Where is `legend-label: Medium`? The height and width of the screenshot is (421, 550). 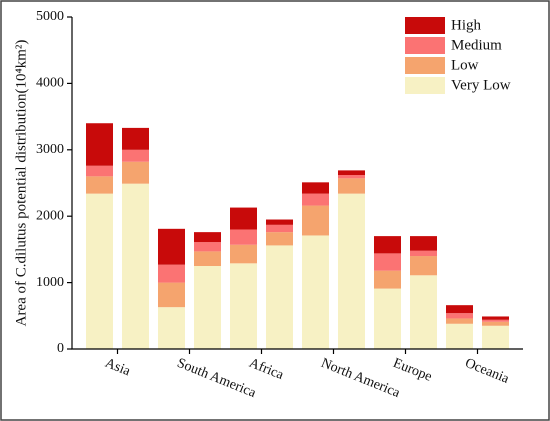 legend-label: Medium is located at coordinates (476, 45).